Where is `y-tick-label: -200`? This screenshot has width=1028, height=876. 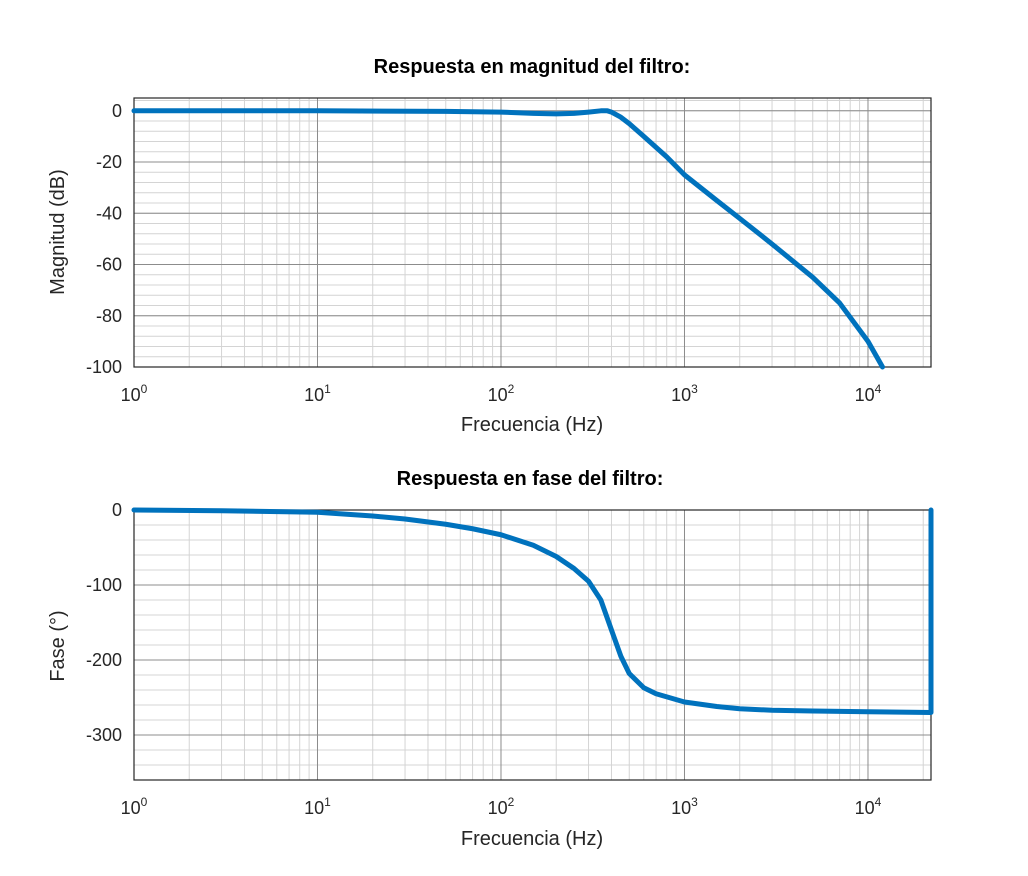
y-tick-label: -200 is located at coordinates (104, 660).